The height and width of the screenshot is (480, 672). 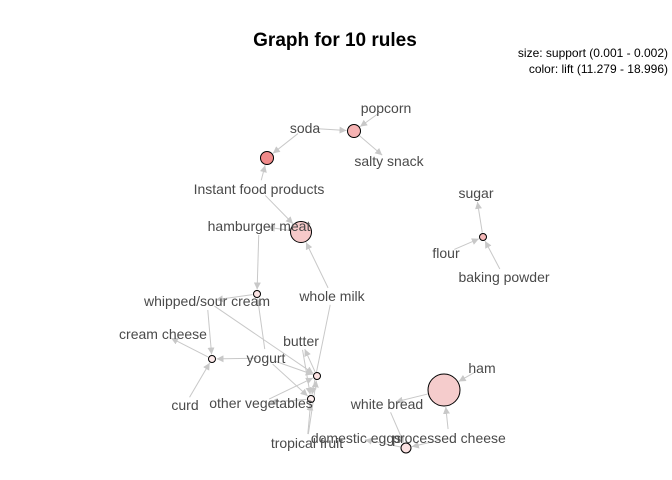 I want to click on item-label-whipped-sour-cream: whipped/sour cream, so click(x=206, y=301).